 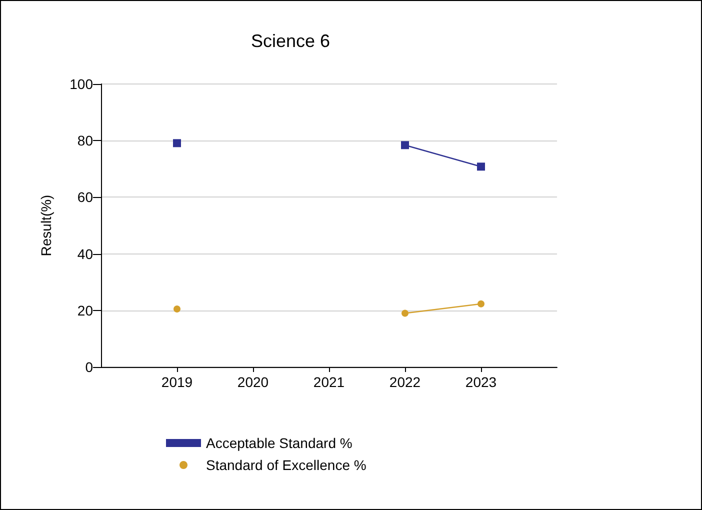 What do you see at coordinates (85, 197) in the screenshot?
I see `y-tick-label: 60` at bounding box center [85, 197].